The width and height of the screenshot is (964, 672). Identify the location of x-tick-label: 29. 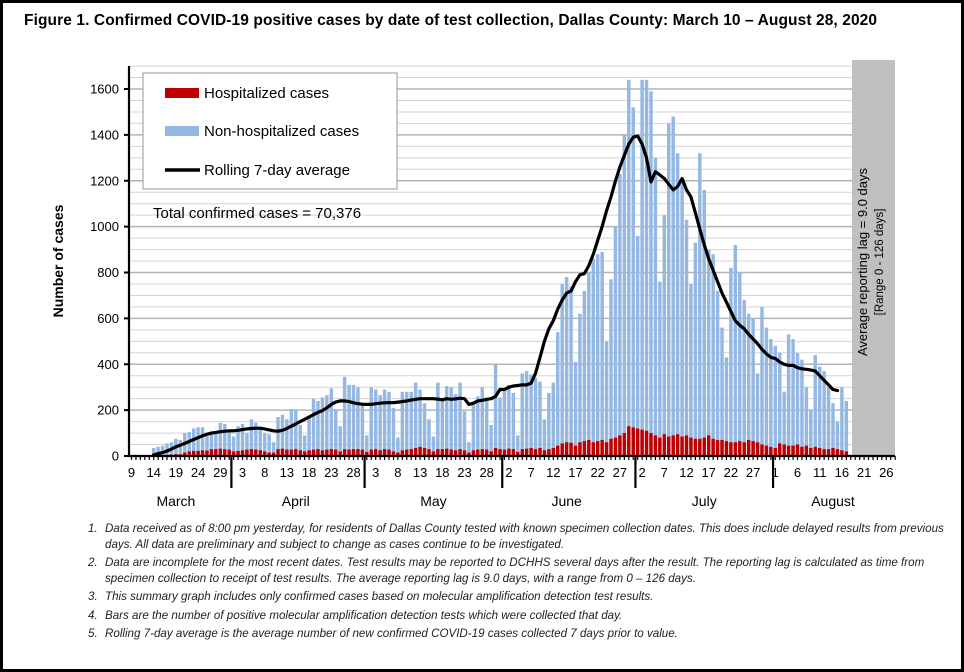
(220, 472).